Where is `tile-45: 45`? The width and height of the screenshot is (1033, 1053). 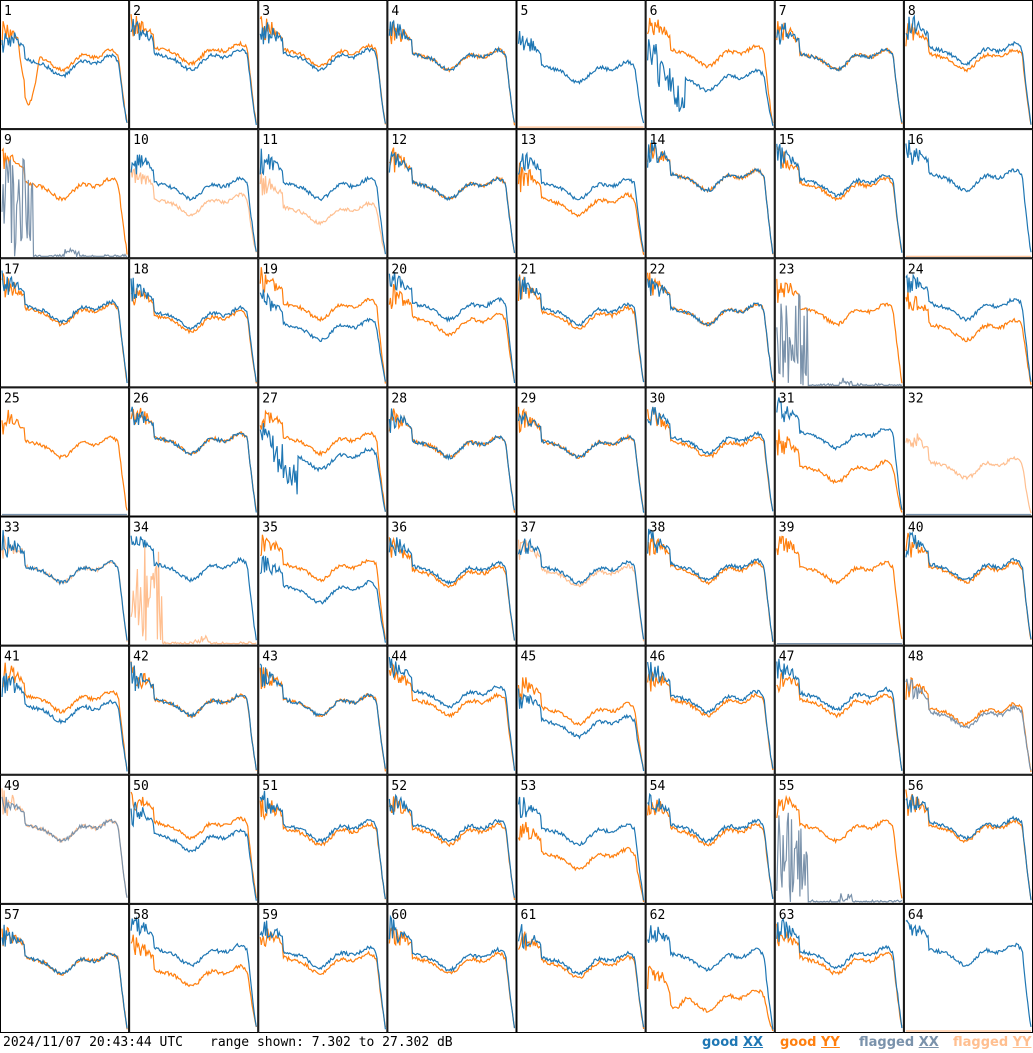
tile-45: 45 is located at coordinates (581, 710).